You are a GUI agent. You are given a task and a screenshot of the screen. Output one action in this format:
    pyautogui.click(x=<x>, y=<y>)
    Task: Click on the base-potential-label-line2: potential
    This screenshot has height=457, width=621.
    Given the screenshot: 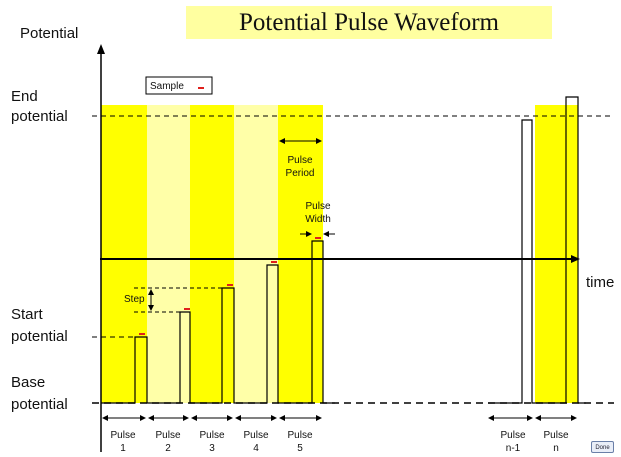 What is the action you would take?
    pyautogui.click(x=39, y=404)
    